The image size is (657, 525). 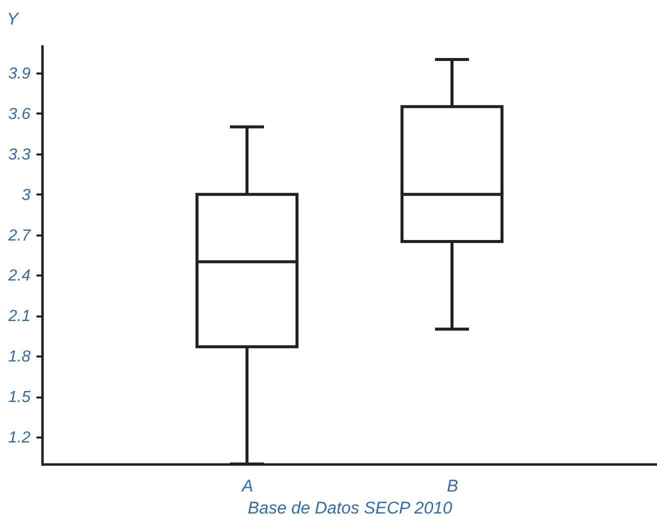 I want to click on y-tick-label: 3, so click(x=26, y=195).